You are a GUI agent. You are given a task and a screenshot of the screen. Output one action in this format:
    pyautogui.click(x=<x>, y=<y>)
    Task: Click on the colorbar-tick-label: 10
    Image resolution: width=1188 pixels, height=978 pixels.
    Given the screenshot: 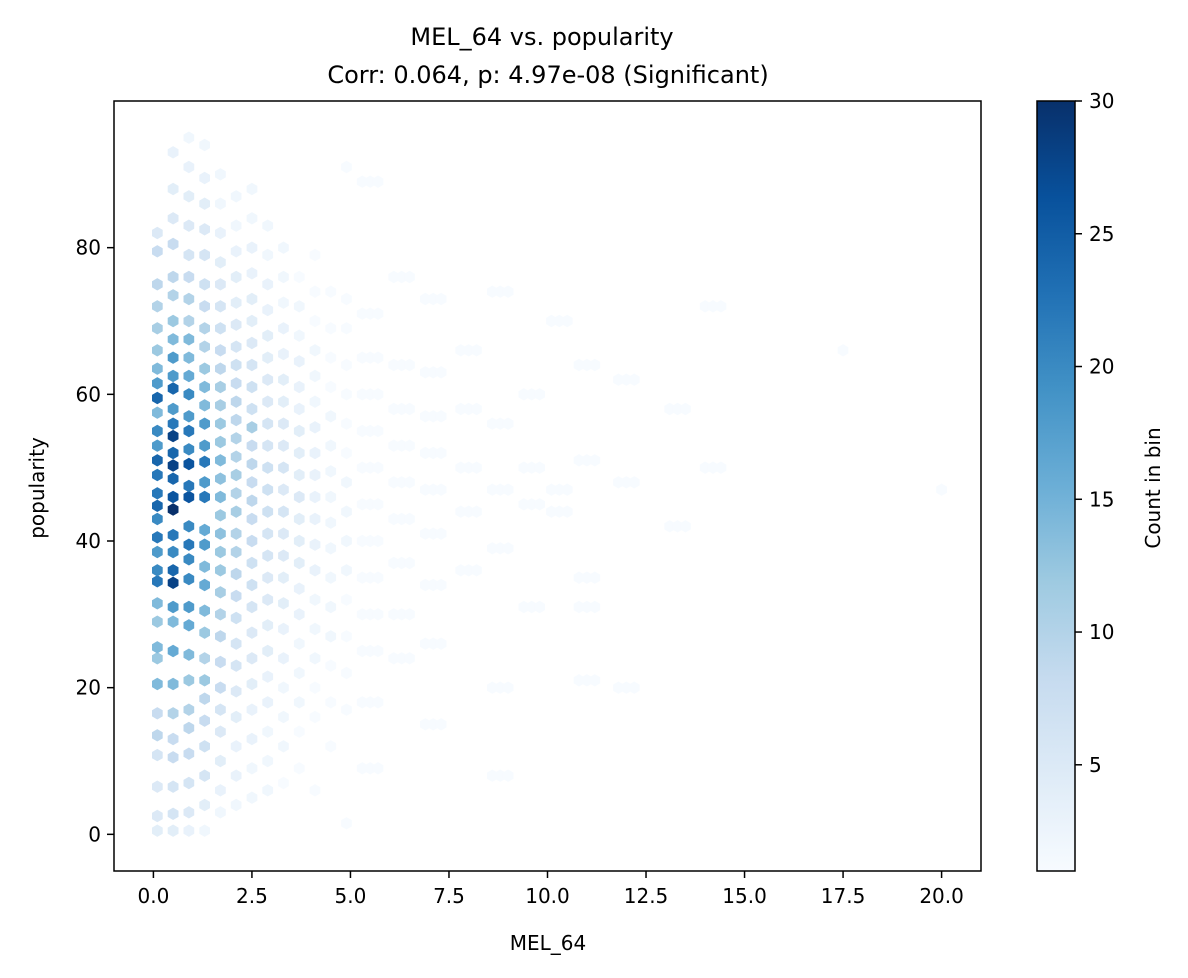 What is the action you would take?
    pyautogui.click(x=1101, y=632)
    